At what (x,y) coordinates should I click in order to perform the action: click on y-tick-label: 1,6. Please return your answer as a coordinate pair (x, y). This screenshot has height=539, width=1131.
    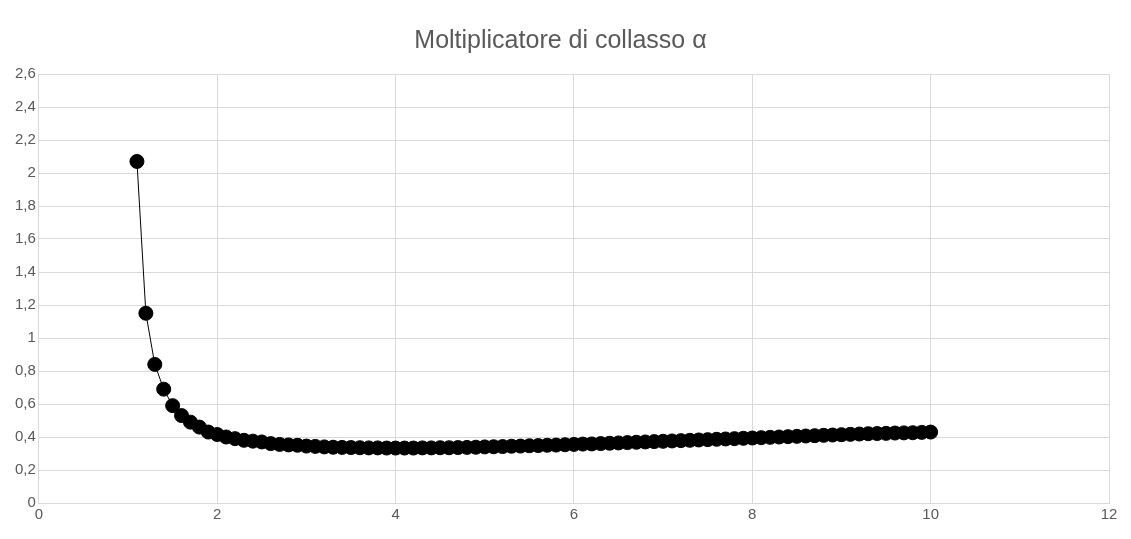
    Looking at the image, I should click on (25, 238).